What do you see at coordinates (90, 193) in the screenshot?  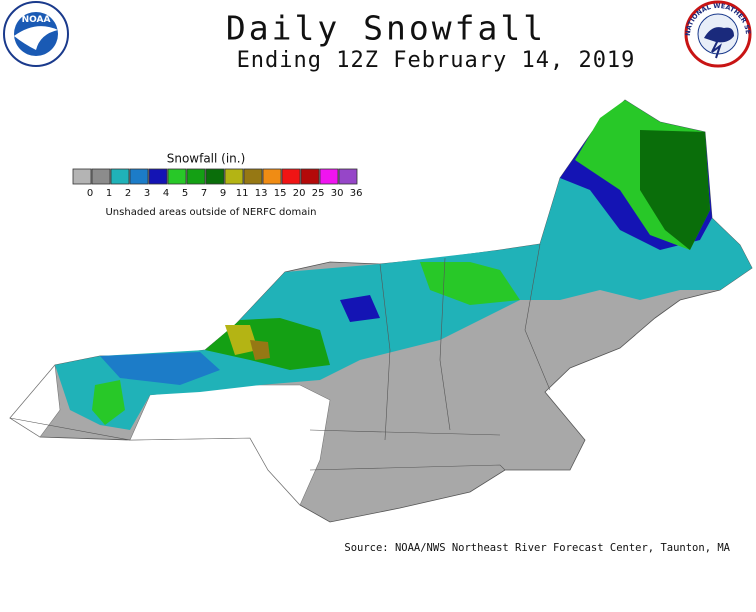 I see `legend-label: 0` at bounding box center [90, 193].